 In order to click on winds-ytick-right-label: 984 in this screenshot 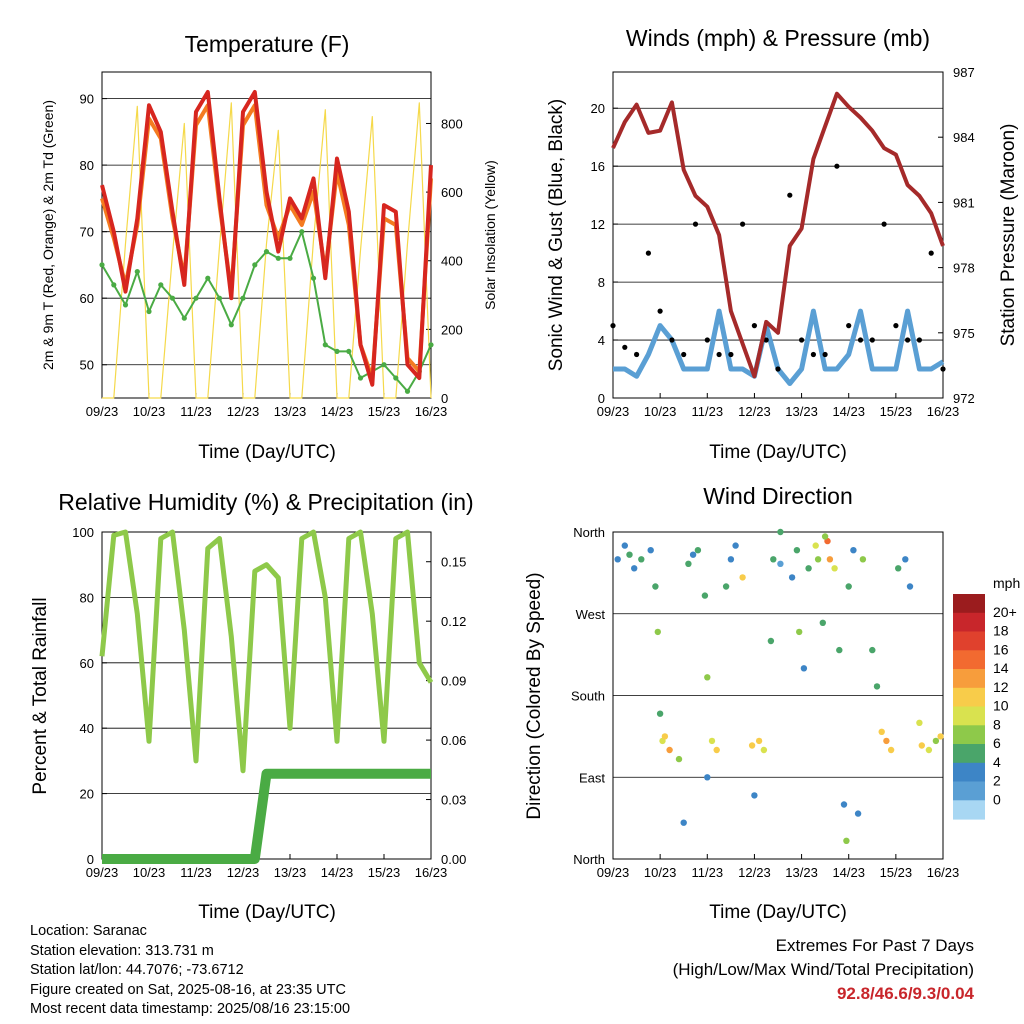, I will do `click(964, 137)`.